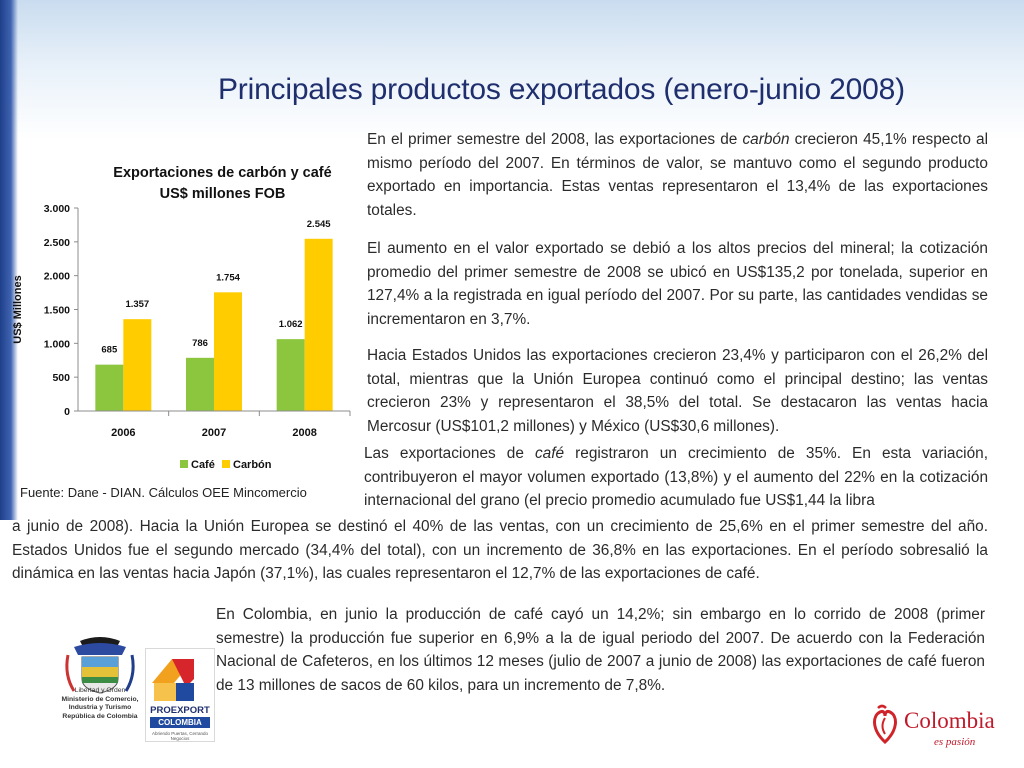 This screenshot has height=768, width=1024. Describe the element at coordinates (766, 139) in the screenshot. I see `p1-emphasis: carbón` at that location.